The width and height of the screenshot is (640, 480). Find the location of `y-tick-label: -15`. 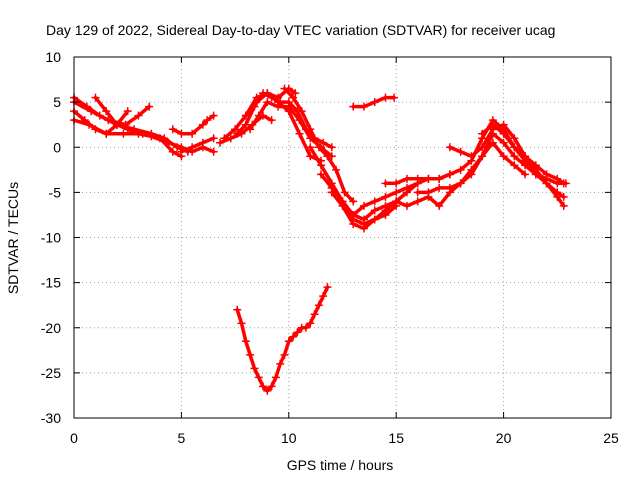

y-tick-label: -15 is located at coordinates (51, 283).